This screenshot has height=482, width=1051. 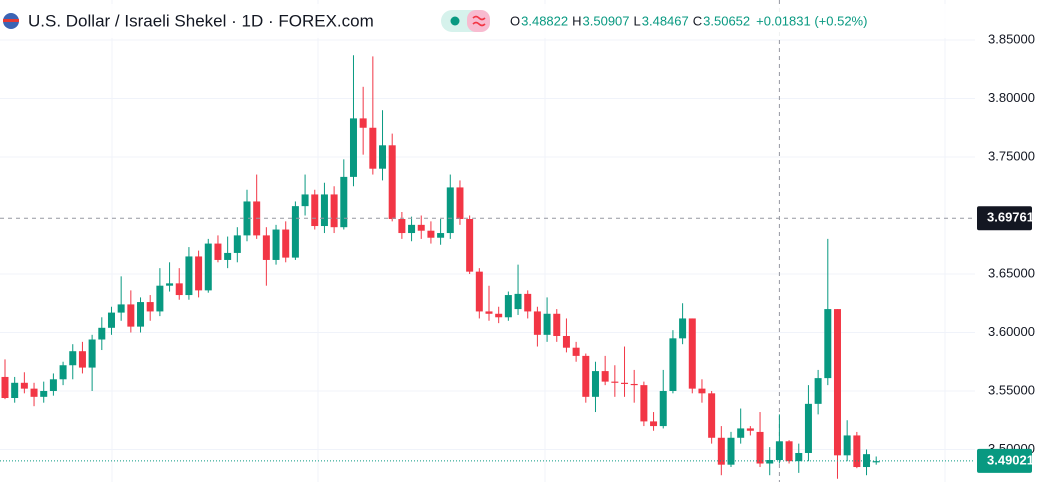 I want to click on ohlc-value: 3.48467, so click(x=665, y=20).